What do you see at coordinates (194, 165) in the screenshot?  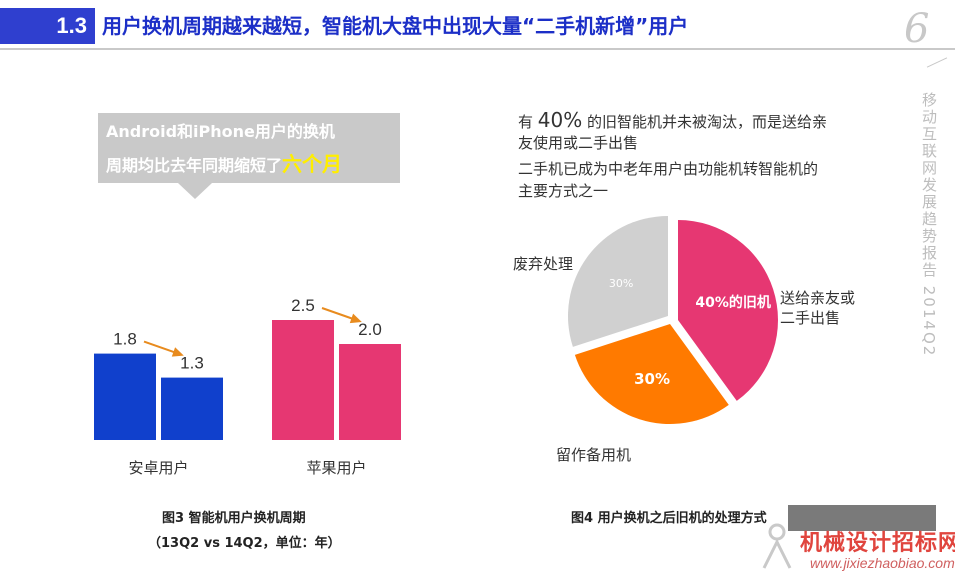 I see `callout-line-2-text: 周期均比去年同期缩短了` at bounding box center [194, 165].